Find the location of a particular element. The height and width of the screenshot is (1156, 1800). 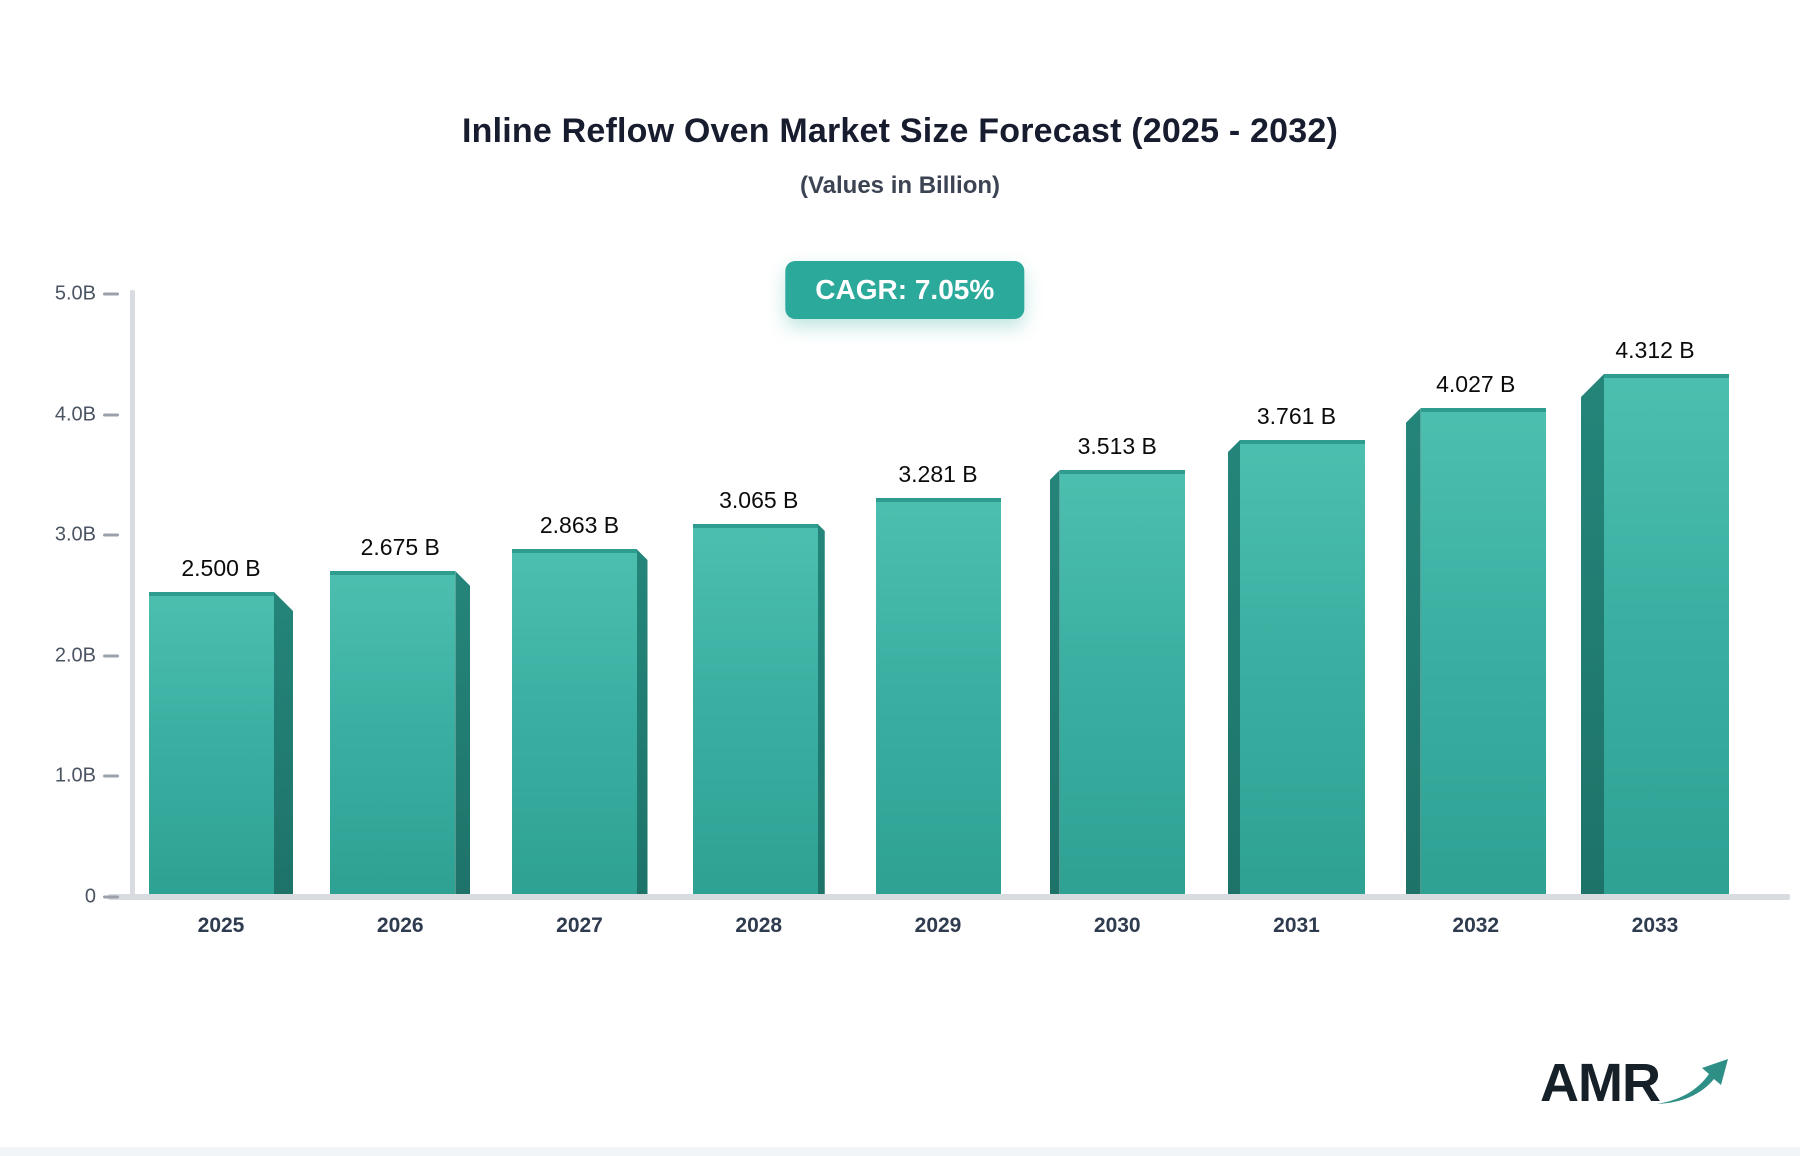

amr-logo: AMR is located at coordinates (1655, 1083).